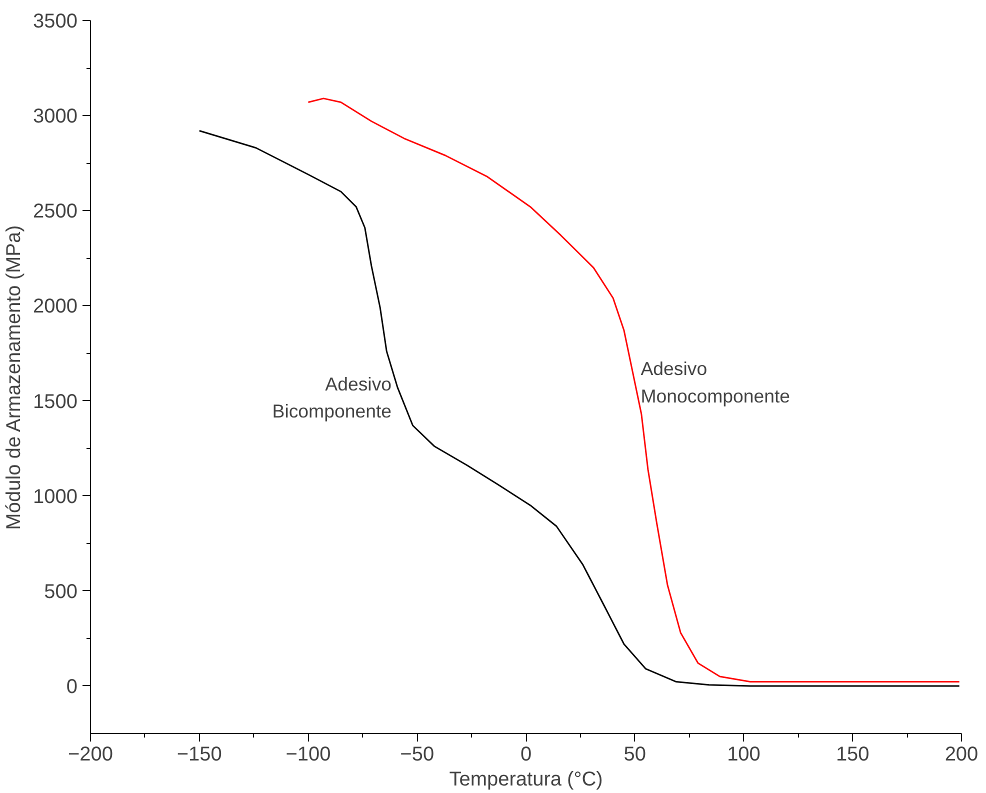  I want to click on y-tick-label: 1000, so click(55, 497).